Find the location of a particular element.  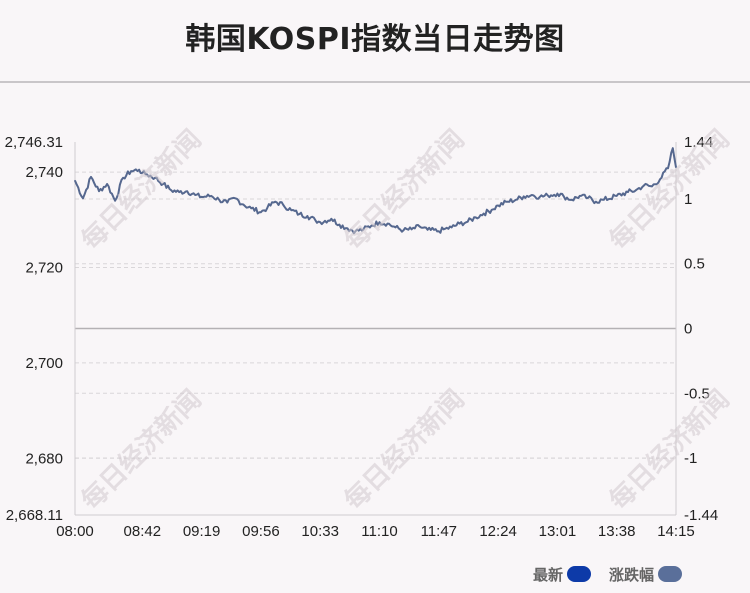

right-tick-label: 0 is located at coordinates (688, 329).